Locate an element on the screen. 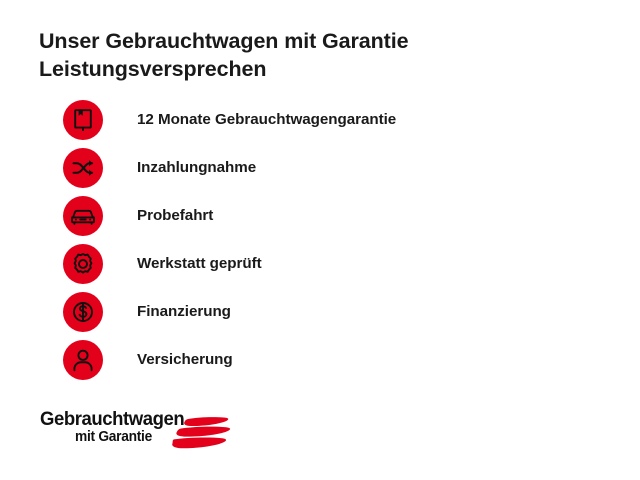  list-item: Inzahlungnahme is located at coordinates (320, 170).